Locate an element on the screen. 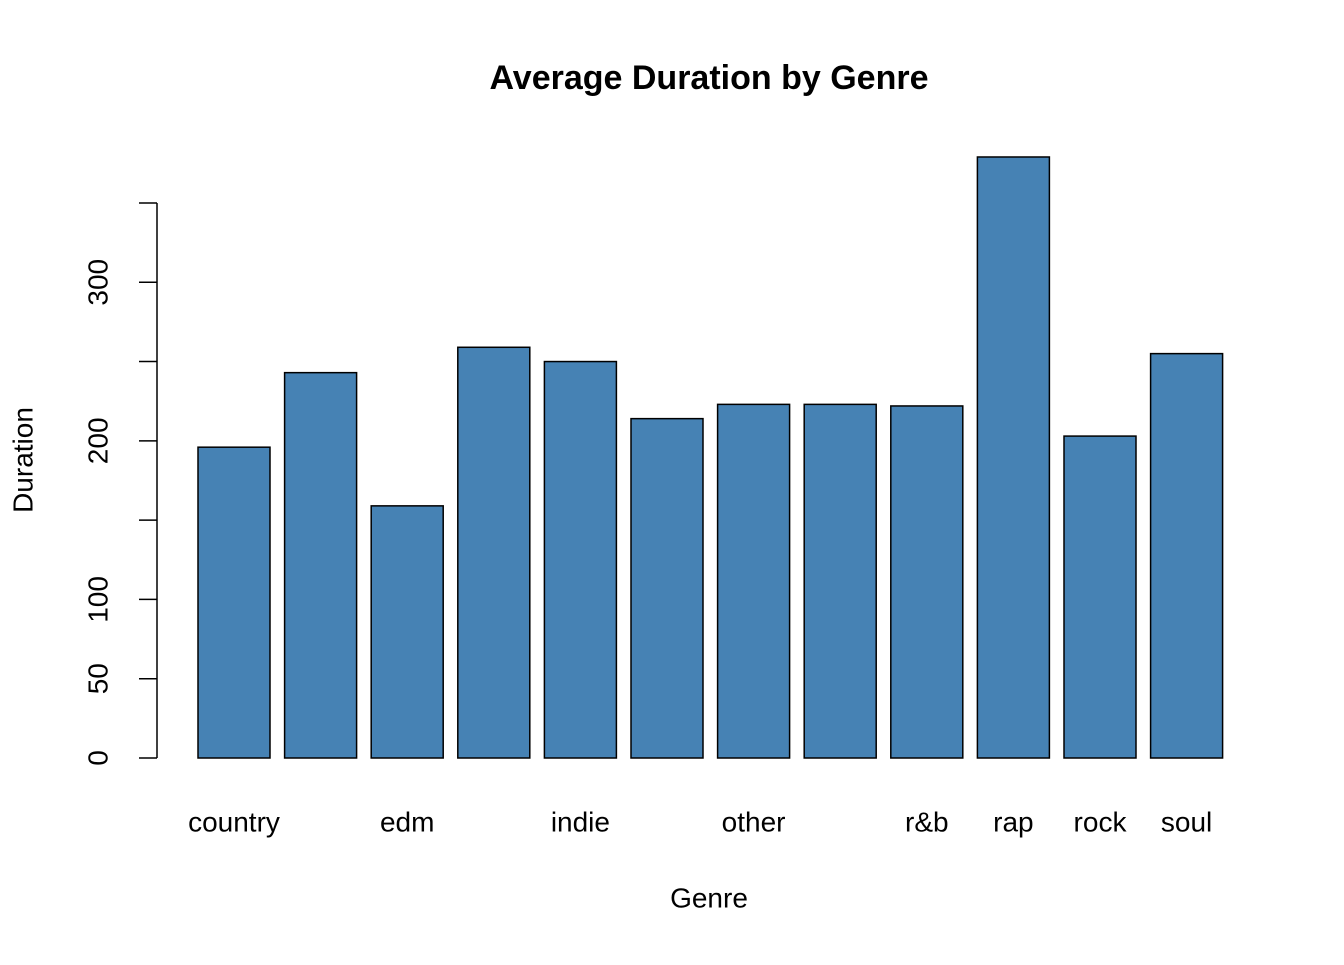  x-tick-label: soul is located at coordinates (1186, 821).